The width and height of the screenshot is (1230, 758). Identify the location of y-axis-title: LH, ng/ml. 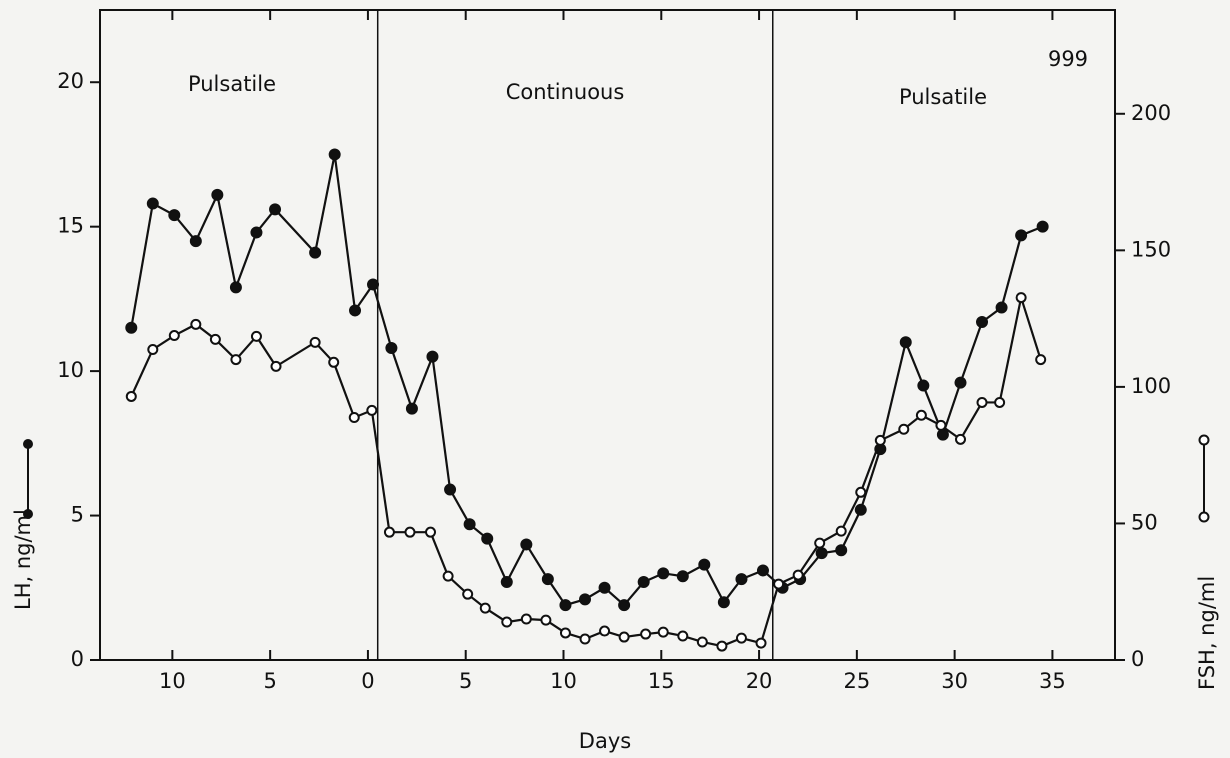
(23, 559).